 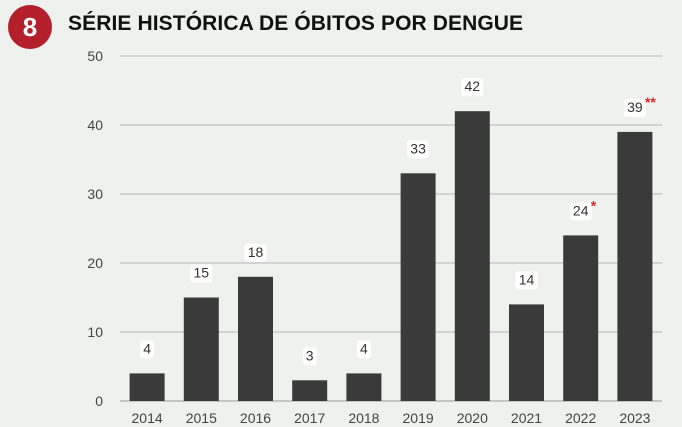 I want to click on y-tick-label: 50, so click(x=95, y=56).